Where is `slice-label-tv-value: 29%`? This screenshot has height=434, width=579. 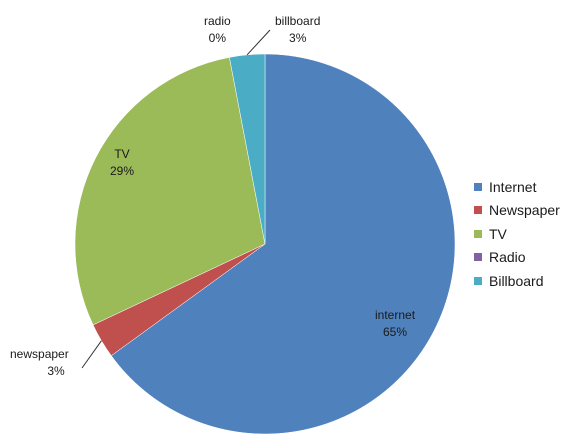 slice-label-tv-value: 29% is located at coordinates (122, 171).